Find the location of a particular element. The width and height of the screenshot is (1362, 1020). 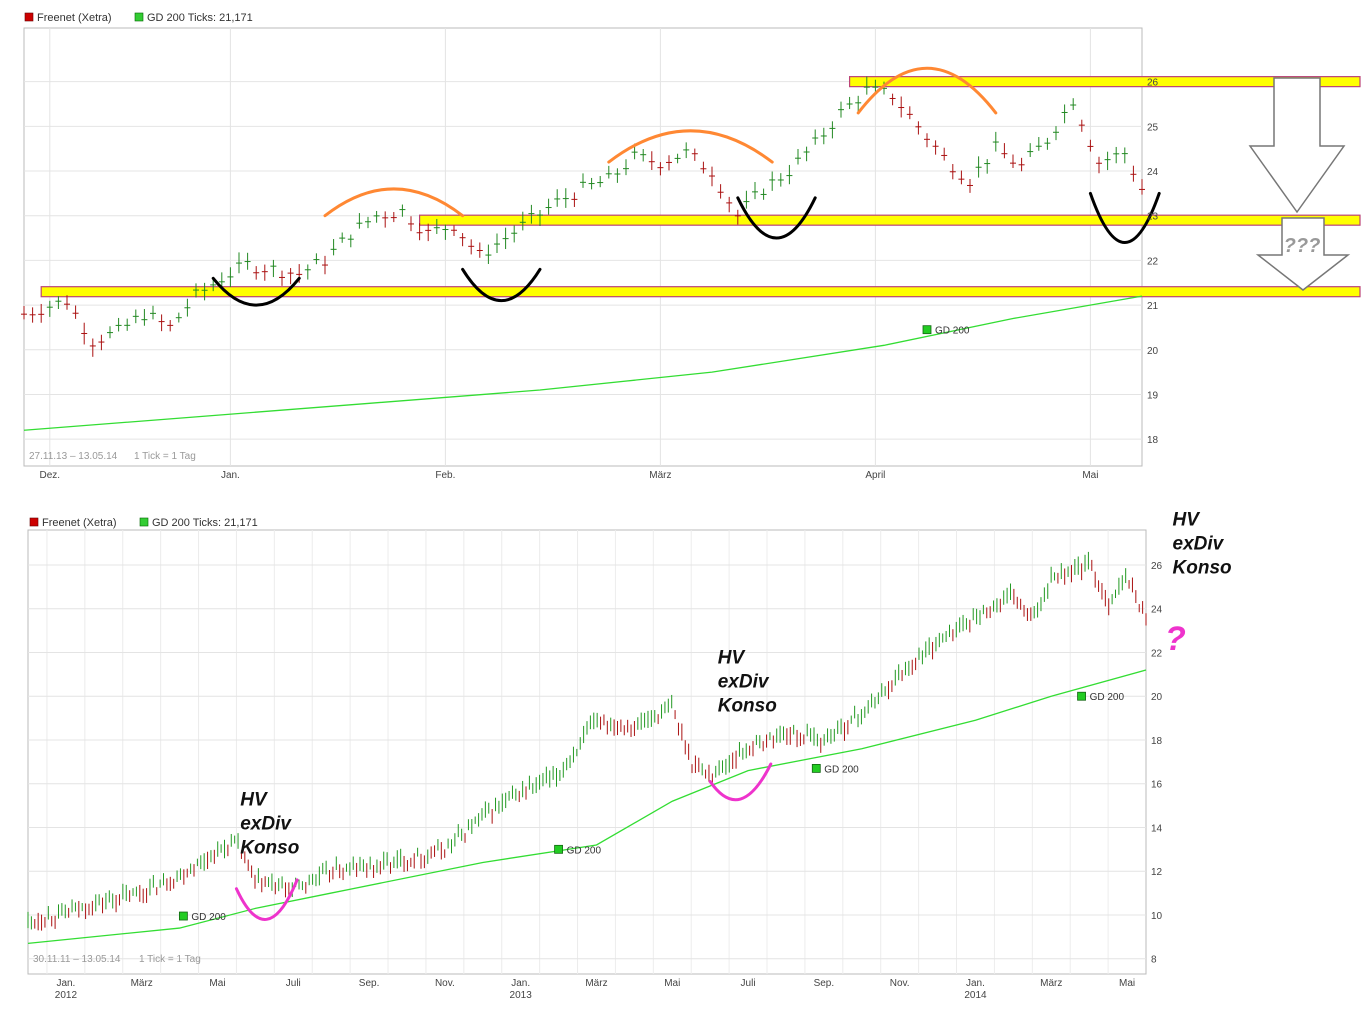

legend-swatch-price-bottom is located at coordinates (34, 522).